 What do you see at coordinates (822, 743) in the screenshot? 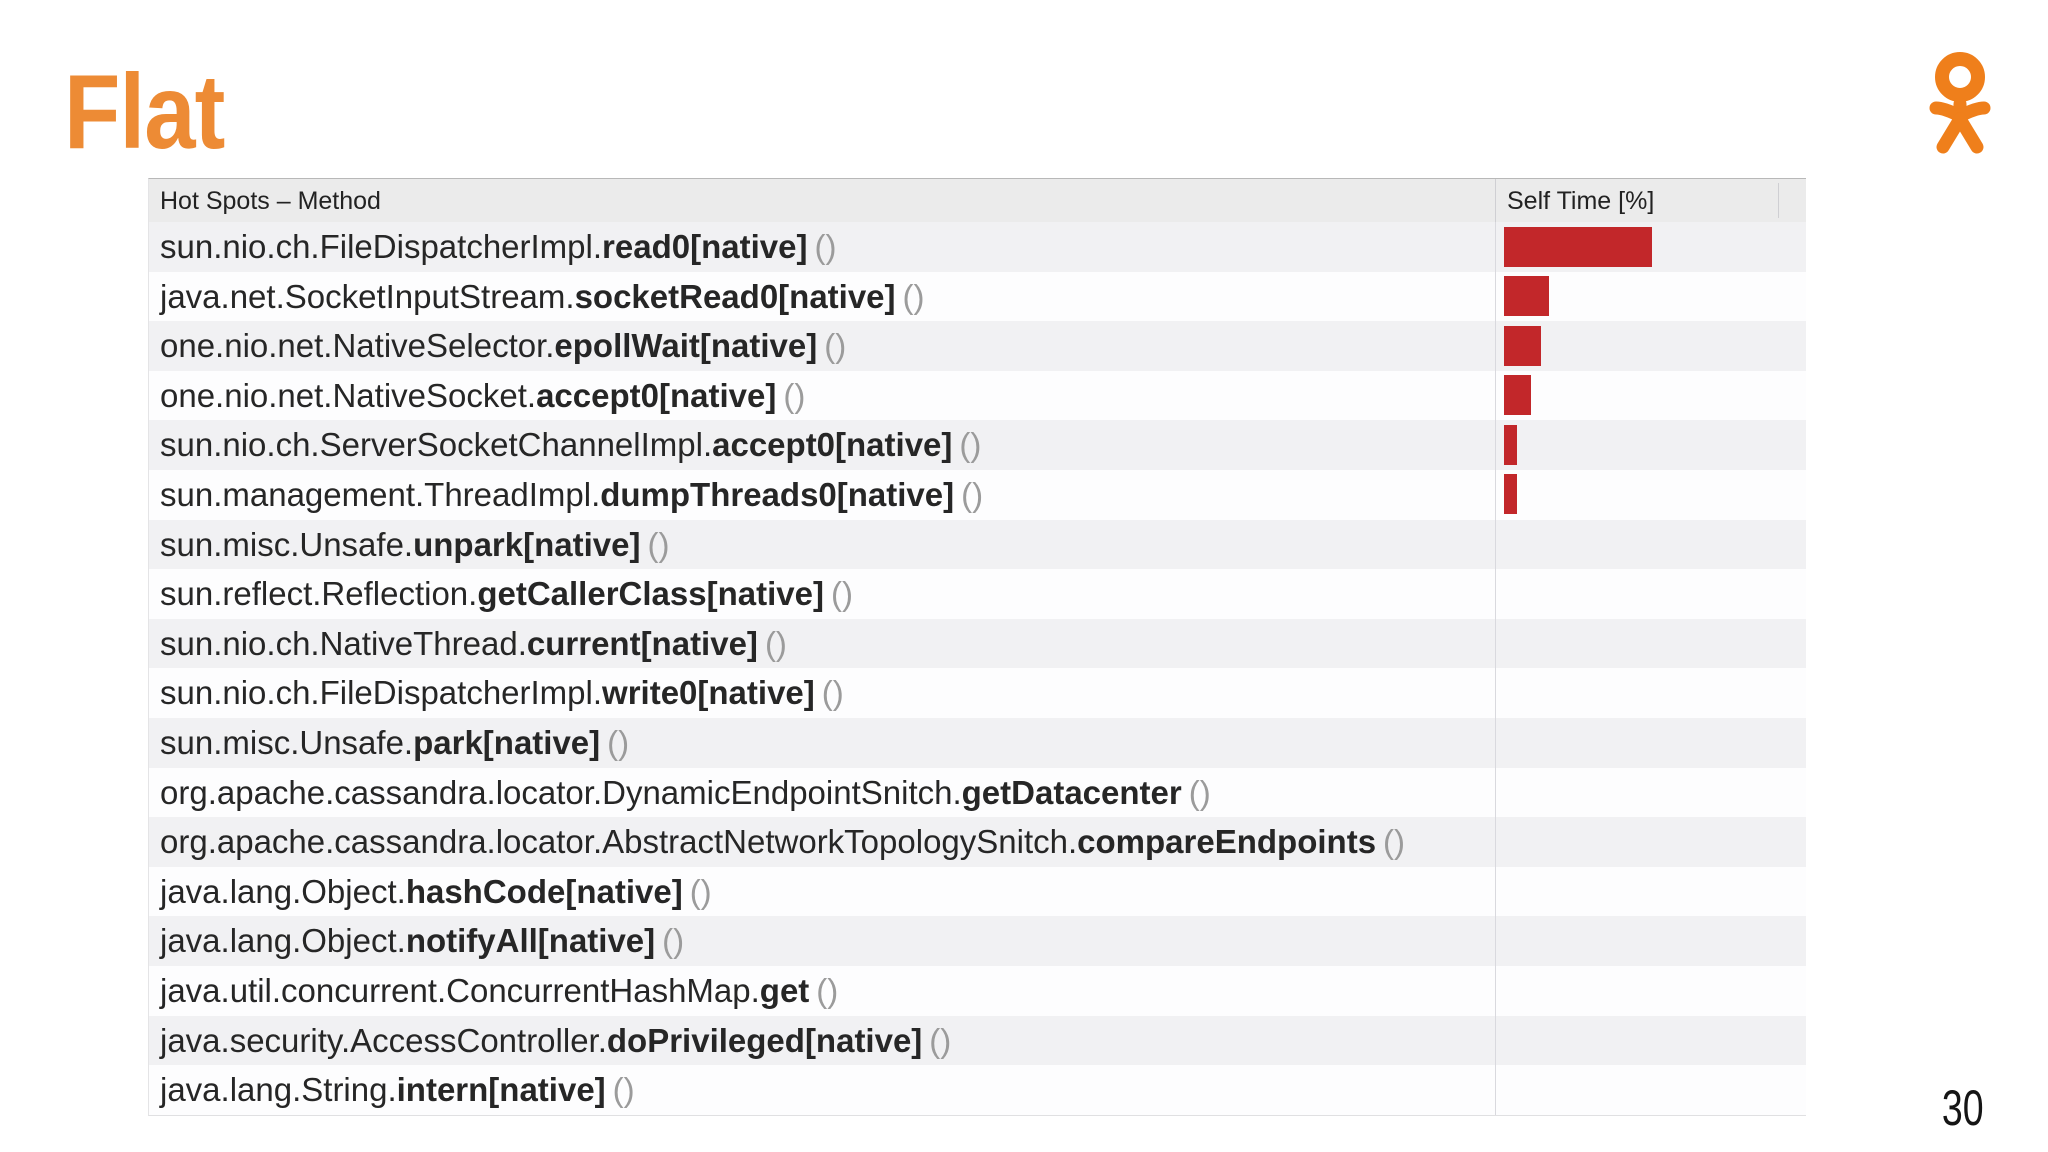
I see `method-cell: sun.misc.Unsafe.park[native]()` at bounding box center [822, 743].